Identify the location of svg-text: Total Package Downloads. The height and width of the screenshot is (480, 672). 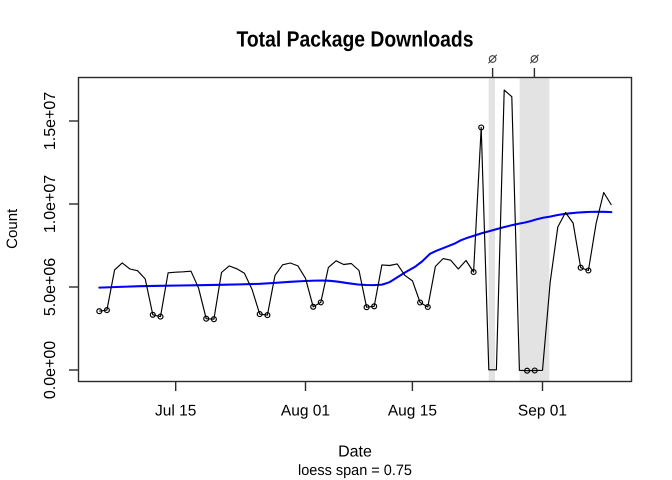
(355, 39).